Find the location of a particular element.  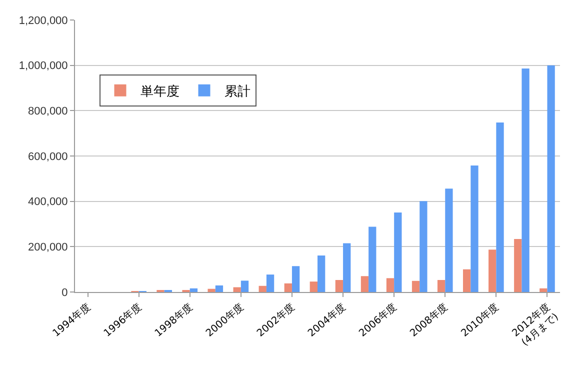

y-tick-label: 0 is located at coordinates (65, 292).